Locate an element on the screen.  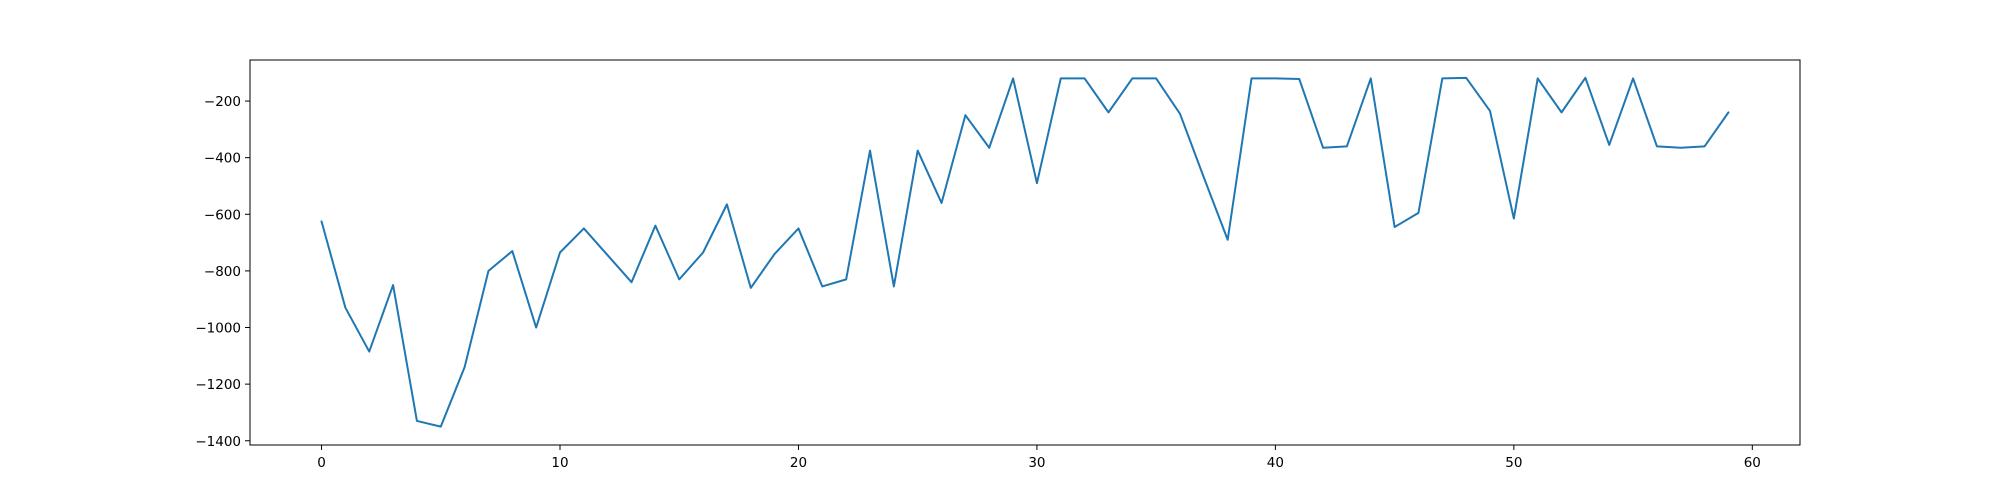
x-tick-label: 50 is located at coordinates (1513, 463).